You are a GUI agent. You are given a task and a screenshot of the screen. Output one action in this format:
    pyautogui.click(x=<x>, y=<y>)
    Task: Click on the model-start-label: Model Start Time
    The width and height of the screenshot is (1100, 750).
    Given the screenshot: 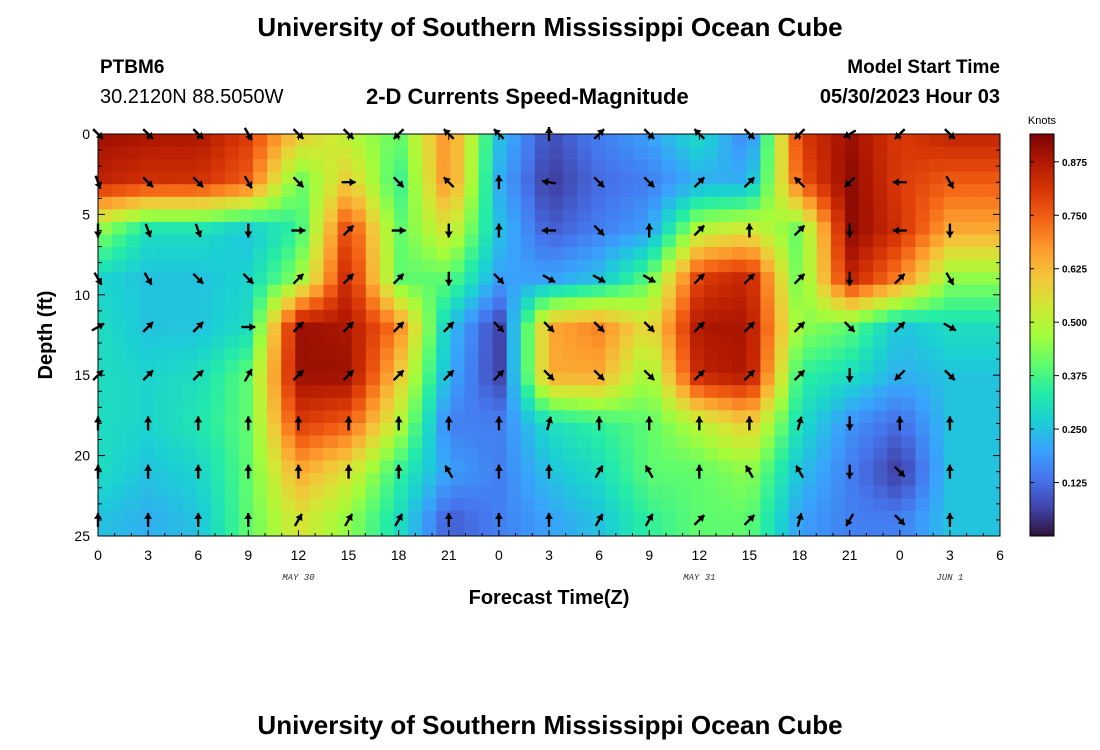 What is the action you would take?
    pyautogui.click(x=923, y=67)
    